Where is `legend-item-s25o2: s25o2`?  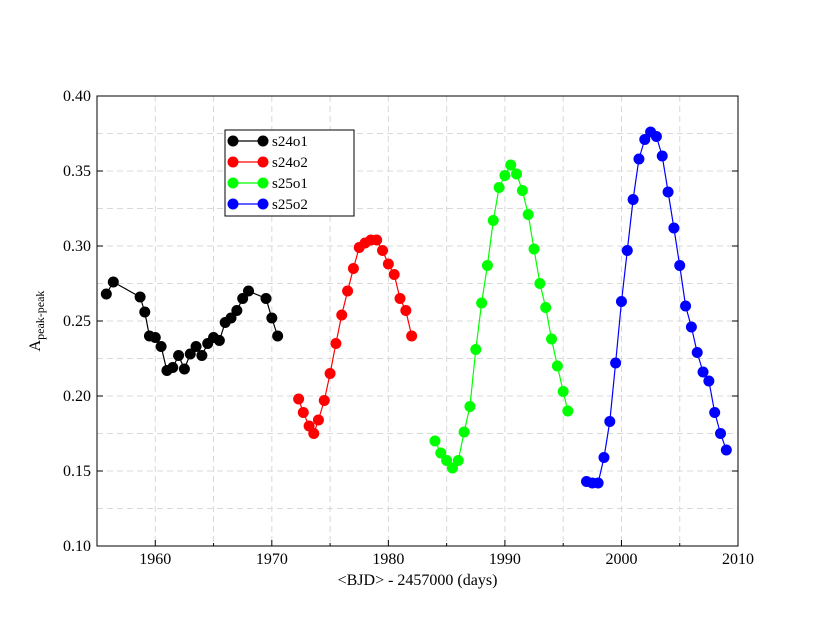
legend-item-s25o2: s25o2 is located at coordinates (267, 205).